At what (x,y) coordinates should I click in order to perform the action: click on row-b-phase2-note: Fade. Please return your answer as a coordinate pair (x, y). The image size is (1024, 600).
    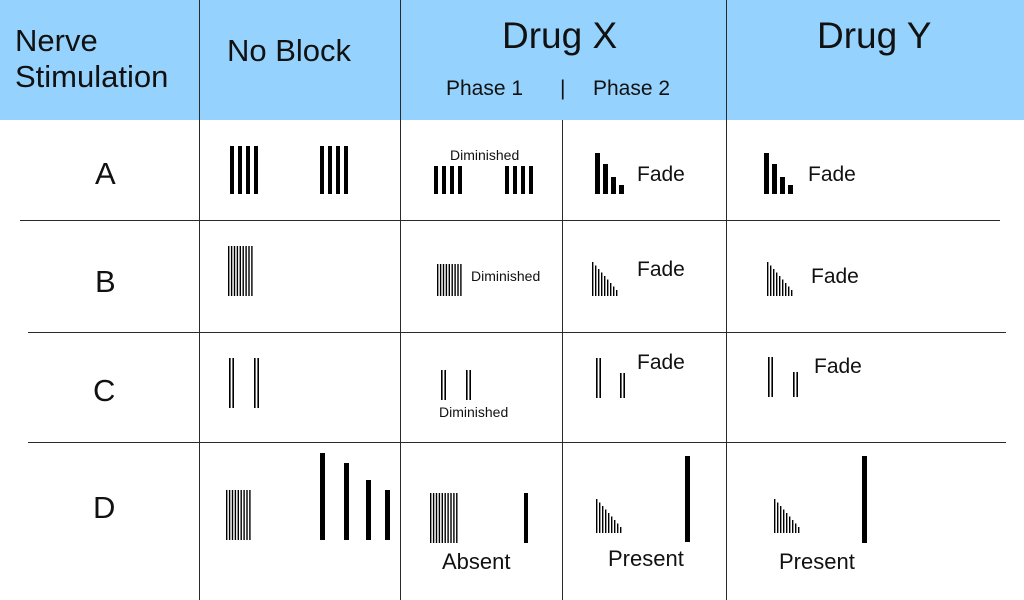
    Looking at the image, I should click on (661, 269).